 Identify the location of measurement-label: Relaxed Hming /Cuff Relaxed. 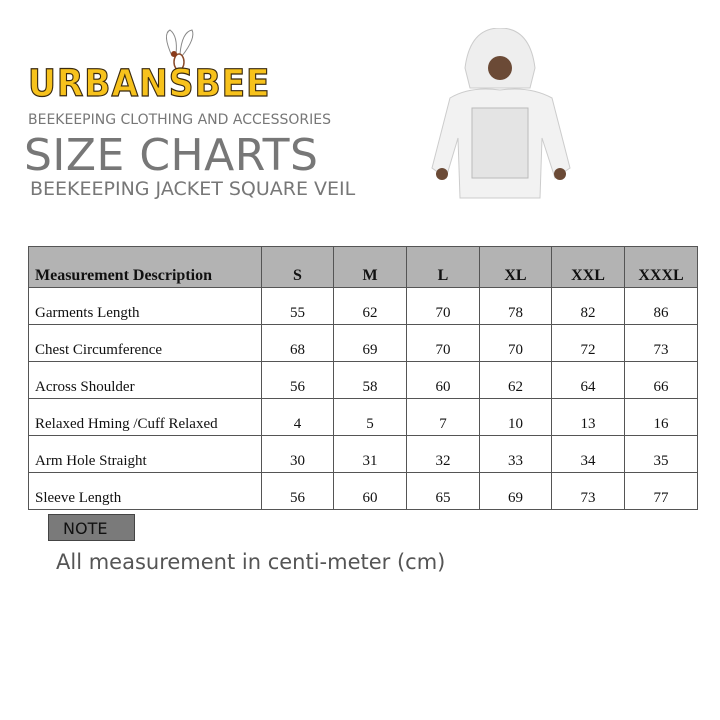
(145, 417).